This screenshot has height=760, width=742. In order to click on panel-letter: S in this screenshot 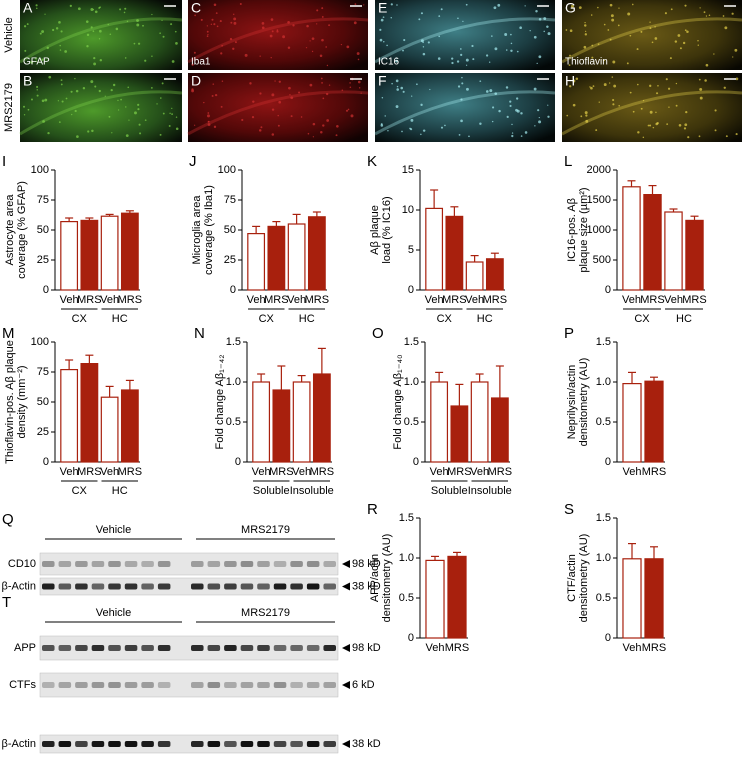, I will do `click(569, 509)`.